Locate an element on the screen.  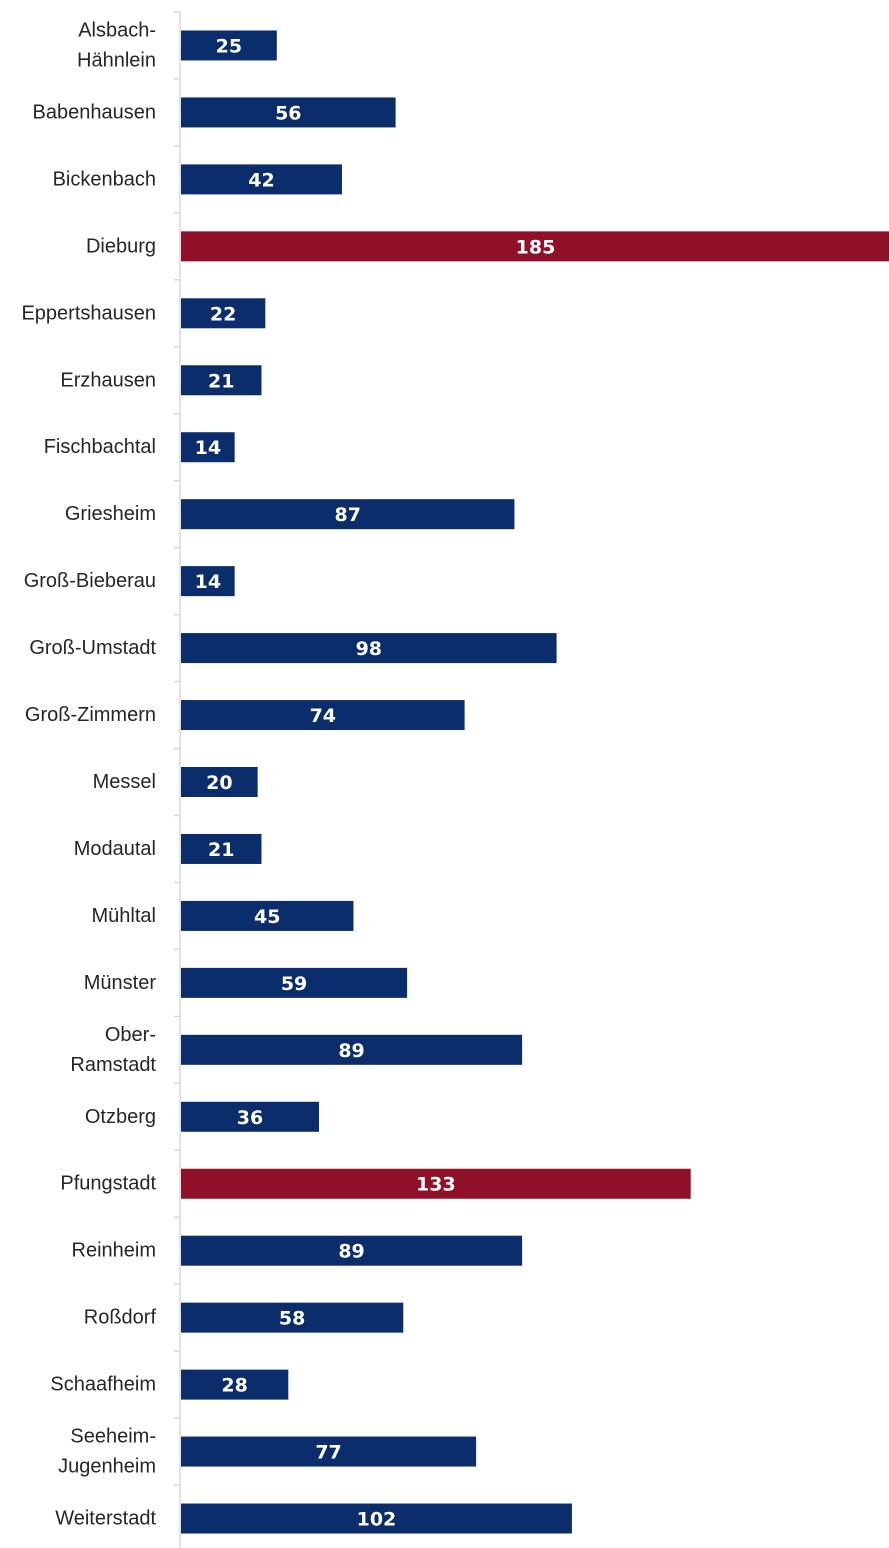
category-label: Weiterstadt is located at coordinates (105, 1519).